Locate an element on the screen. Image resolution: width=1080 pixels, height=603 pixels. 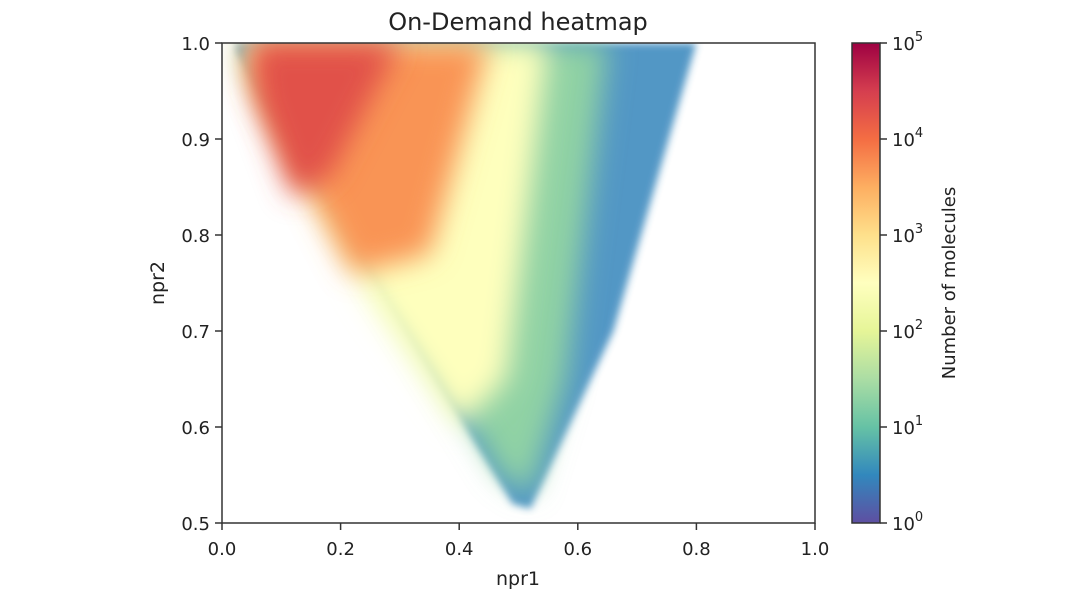
y-axis-ticks: 0.5 0.6 0.7 0.8 0.9 1.0 is located at coordinates (201, 284).